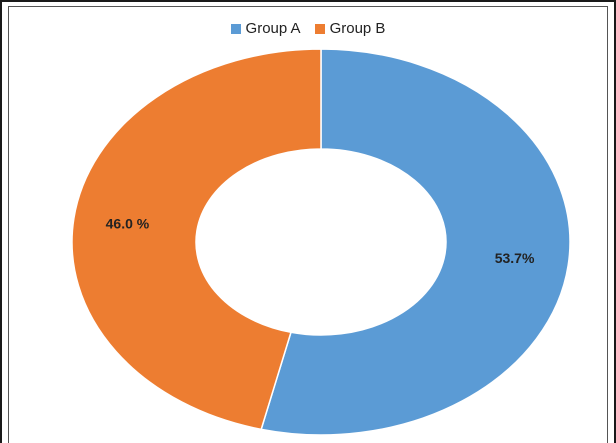 The width and height of the screenshot is (616, 443). I want to click on legend-swatch-group-a, so click(235, 28).